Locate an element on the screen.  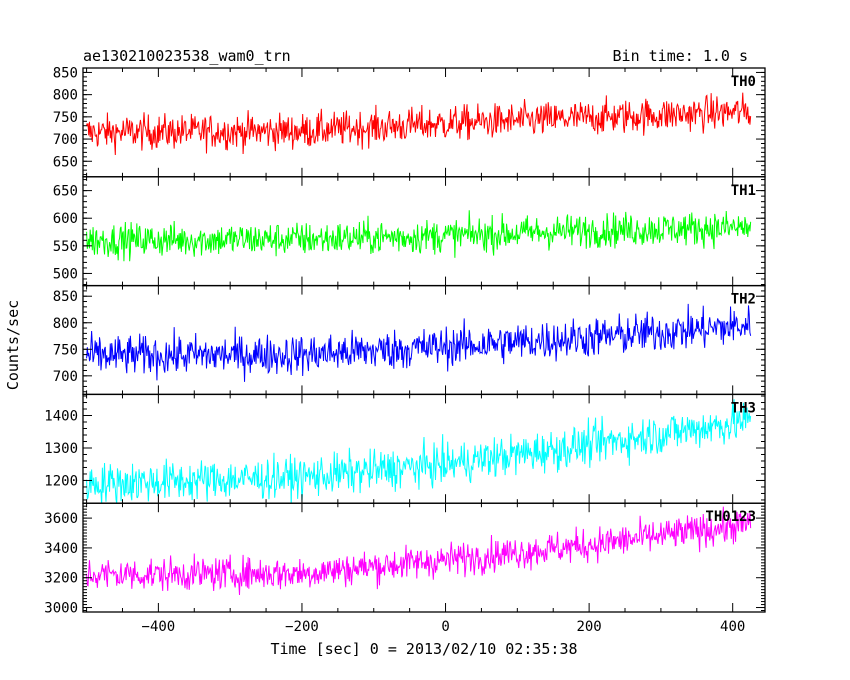
x-tick-label: 200 is located at coordinates (588, 627).